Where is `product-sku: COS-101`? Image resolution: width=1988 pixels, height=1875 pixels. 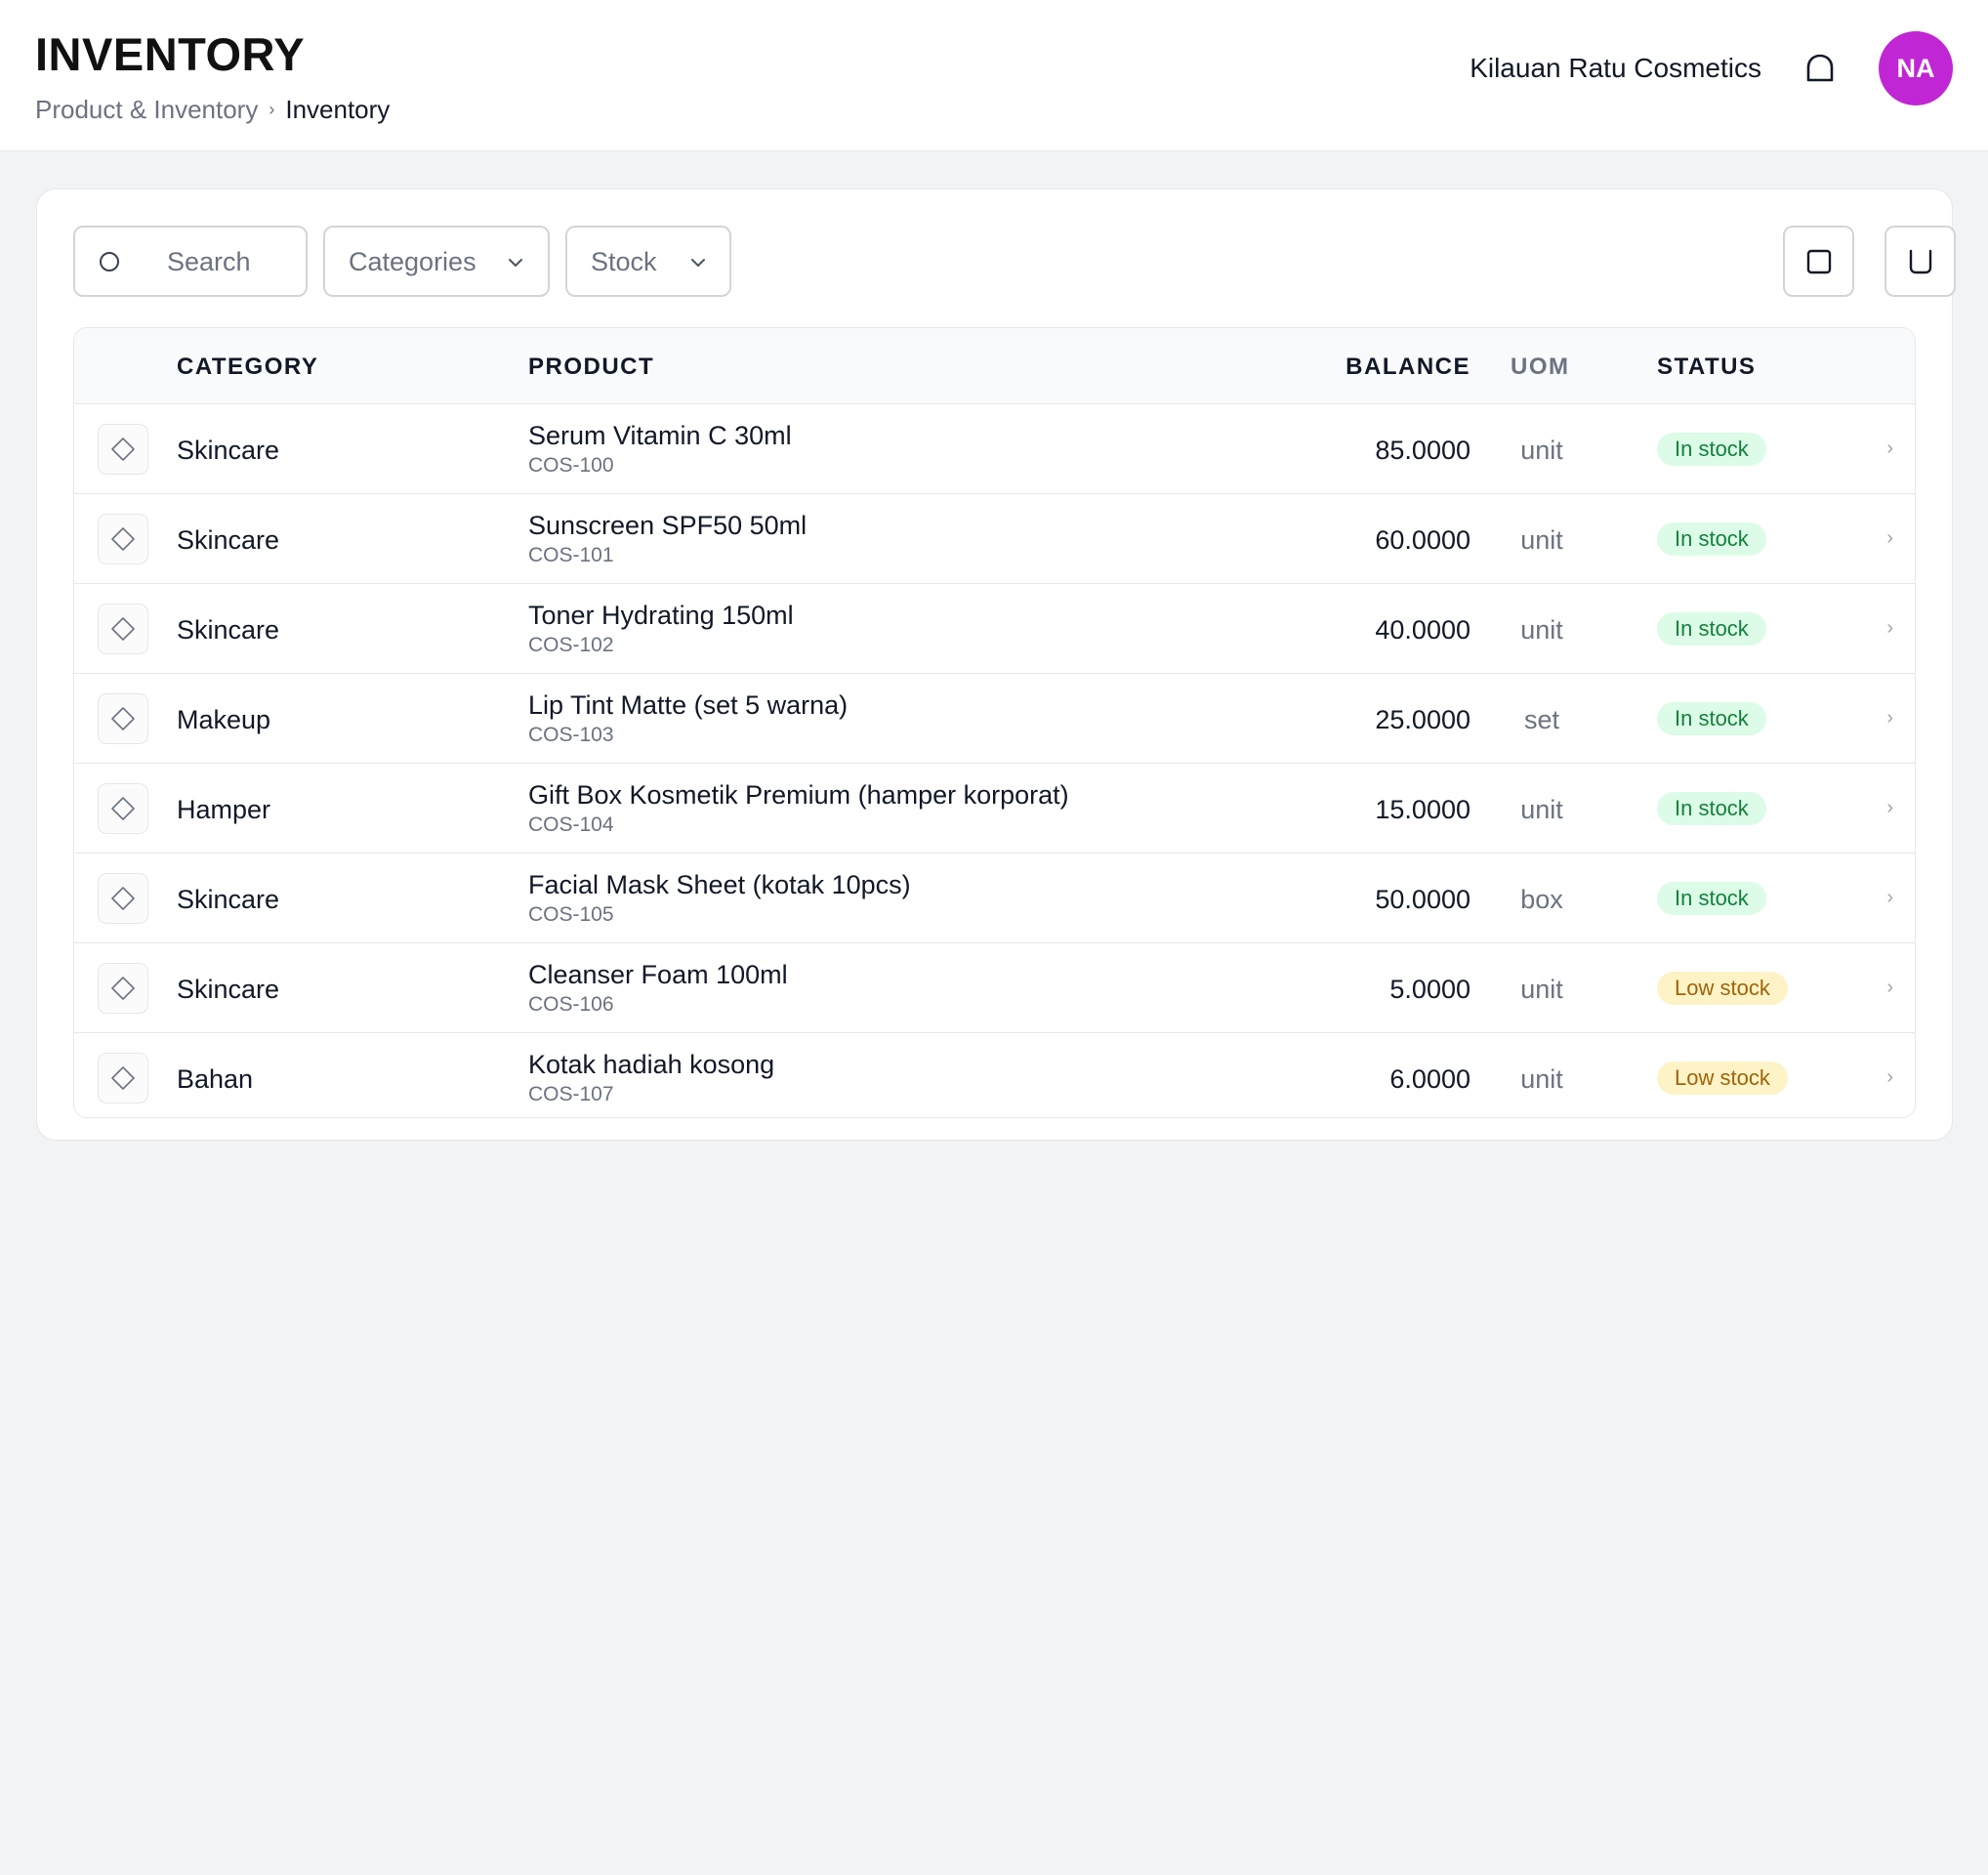
product-sku: COS-101 is located at coordinates (571, 555).